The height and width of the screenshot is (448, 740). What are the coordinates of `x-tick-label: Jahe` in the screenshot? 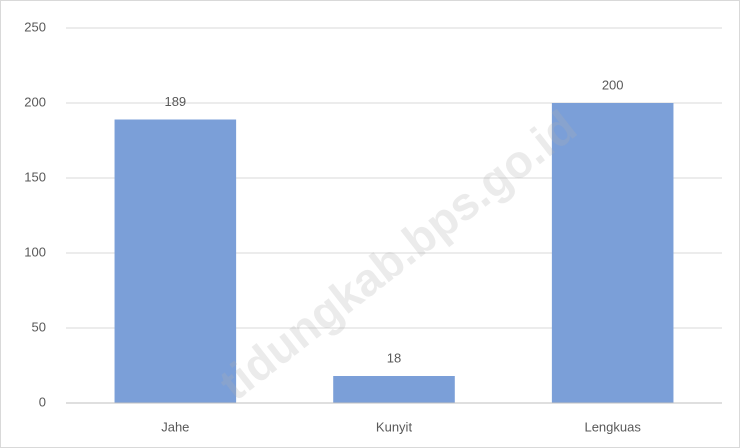 It's located at (175, 426).